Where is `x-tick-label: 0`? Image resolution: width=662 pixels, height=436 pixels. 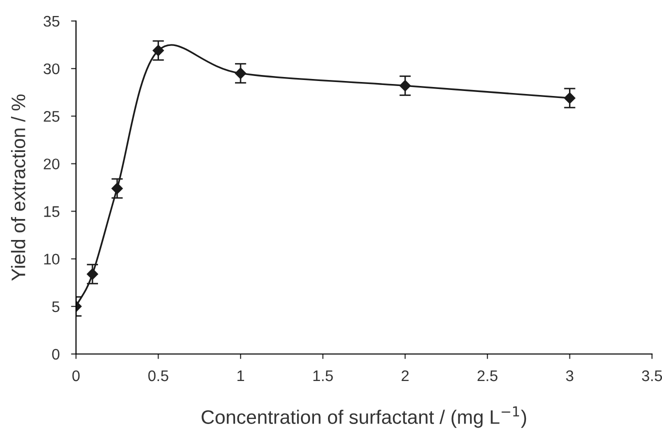
x-tick-label: 0 is located at coordinates (76, 376).